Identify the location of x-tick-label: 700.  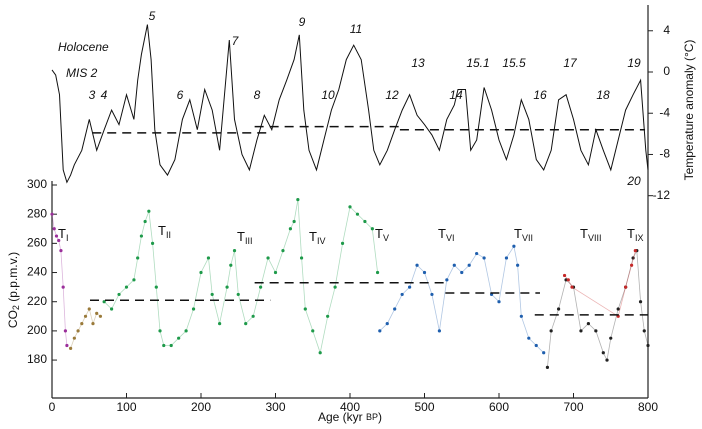
(573, 407).